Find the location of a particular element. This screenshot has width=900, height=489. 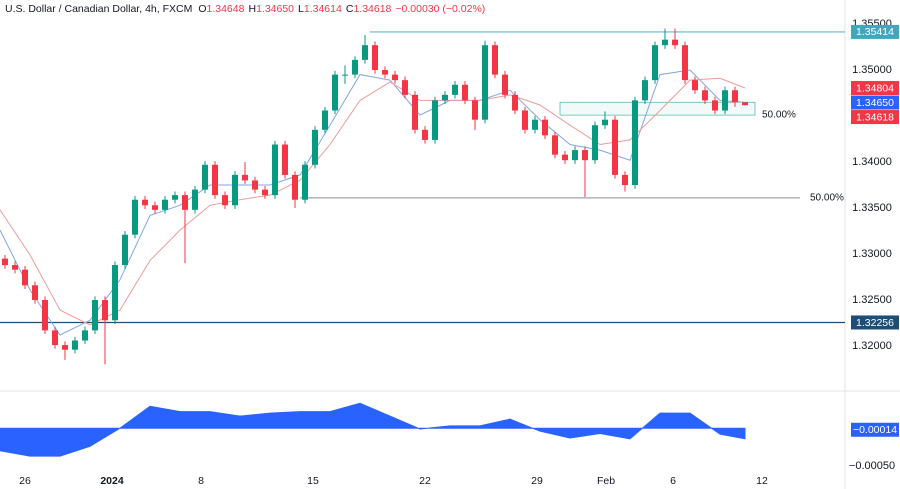

x-tick-label: Feb is located at coordinates (606, 481).